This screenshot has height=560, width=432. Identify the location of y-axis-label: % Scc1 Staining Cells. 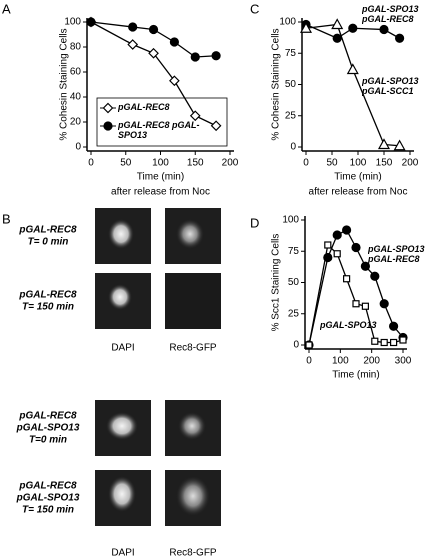
(276, 283).